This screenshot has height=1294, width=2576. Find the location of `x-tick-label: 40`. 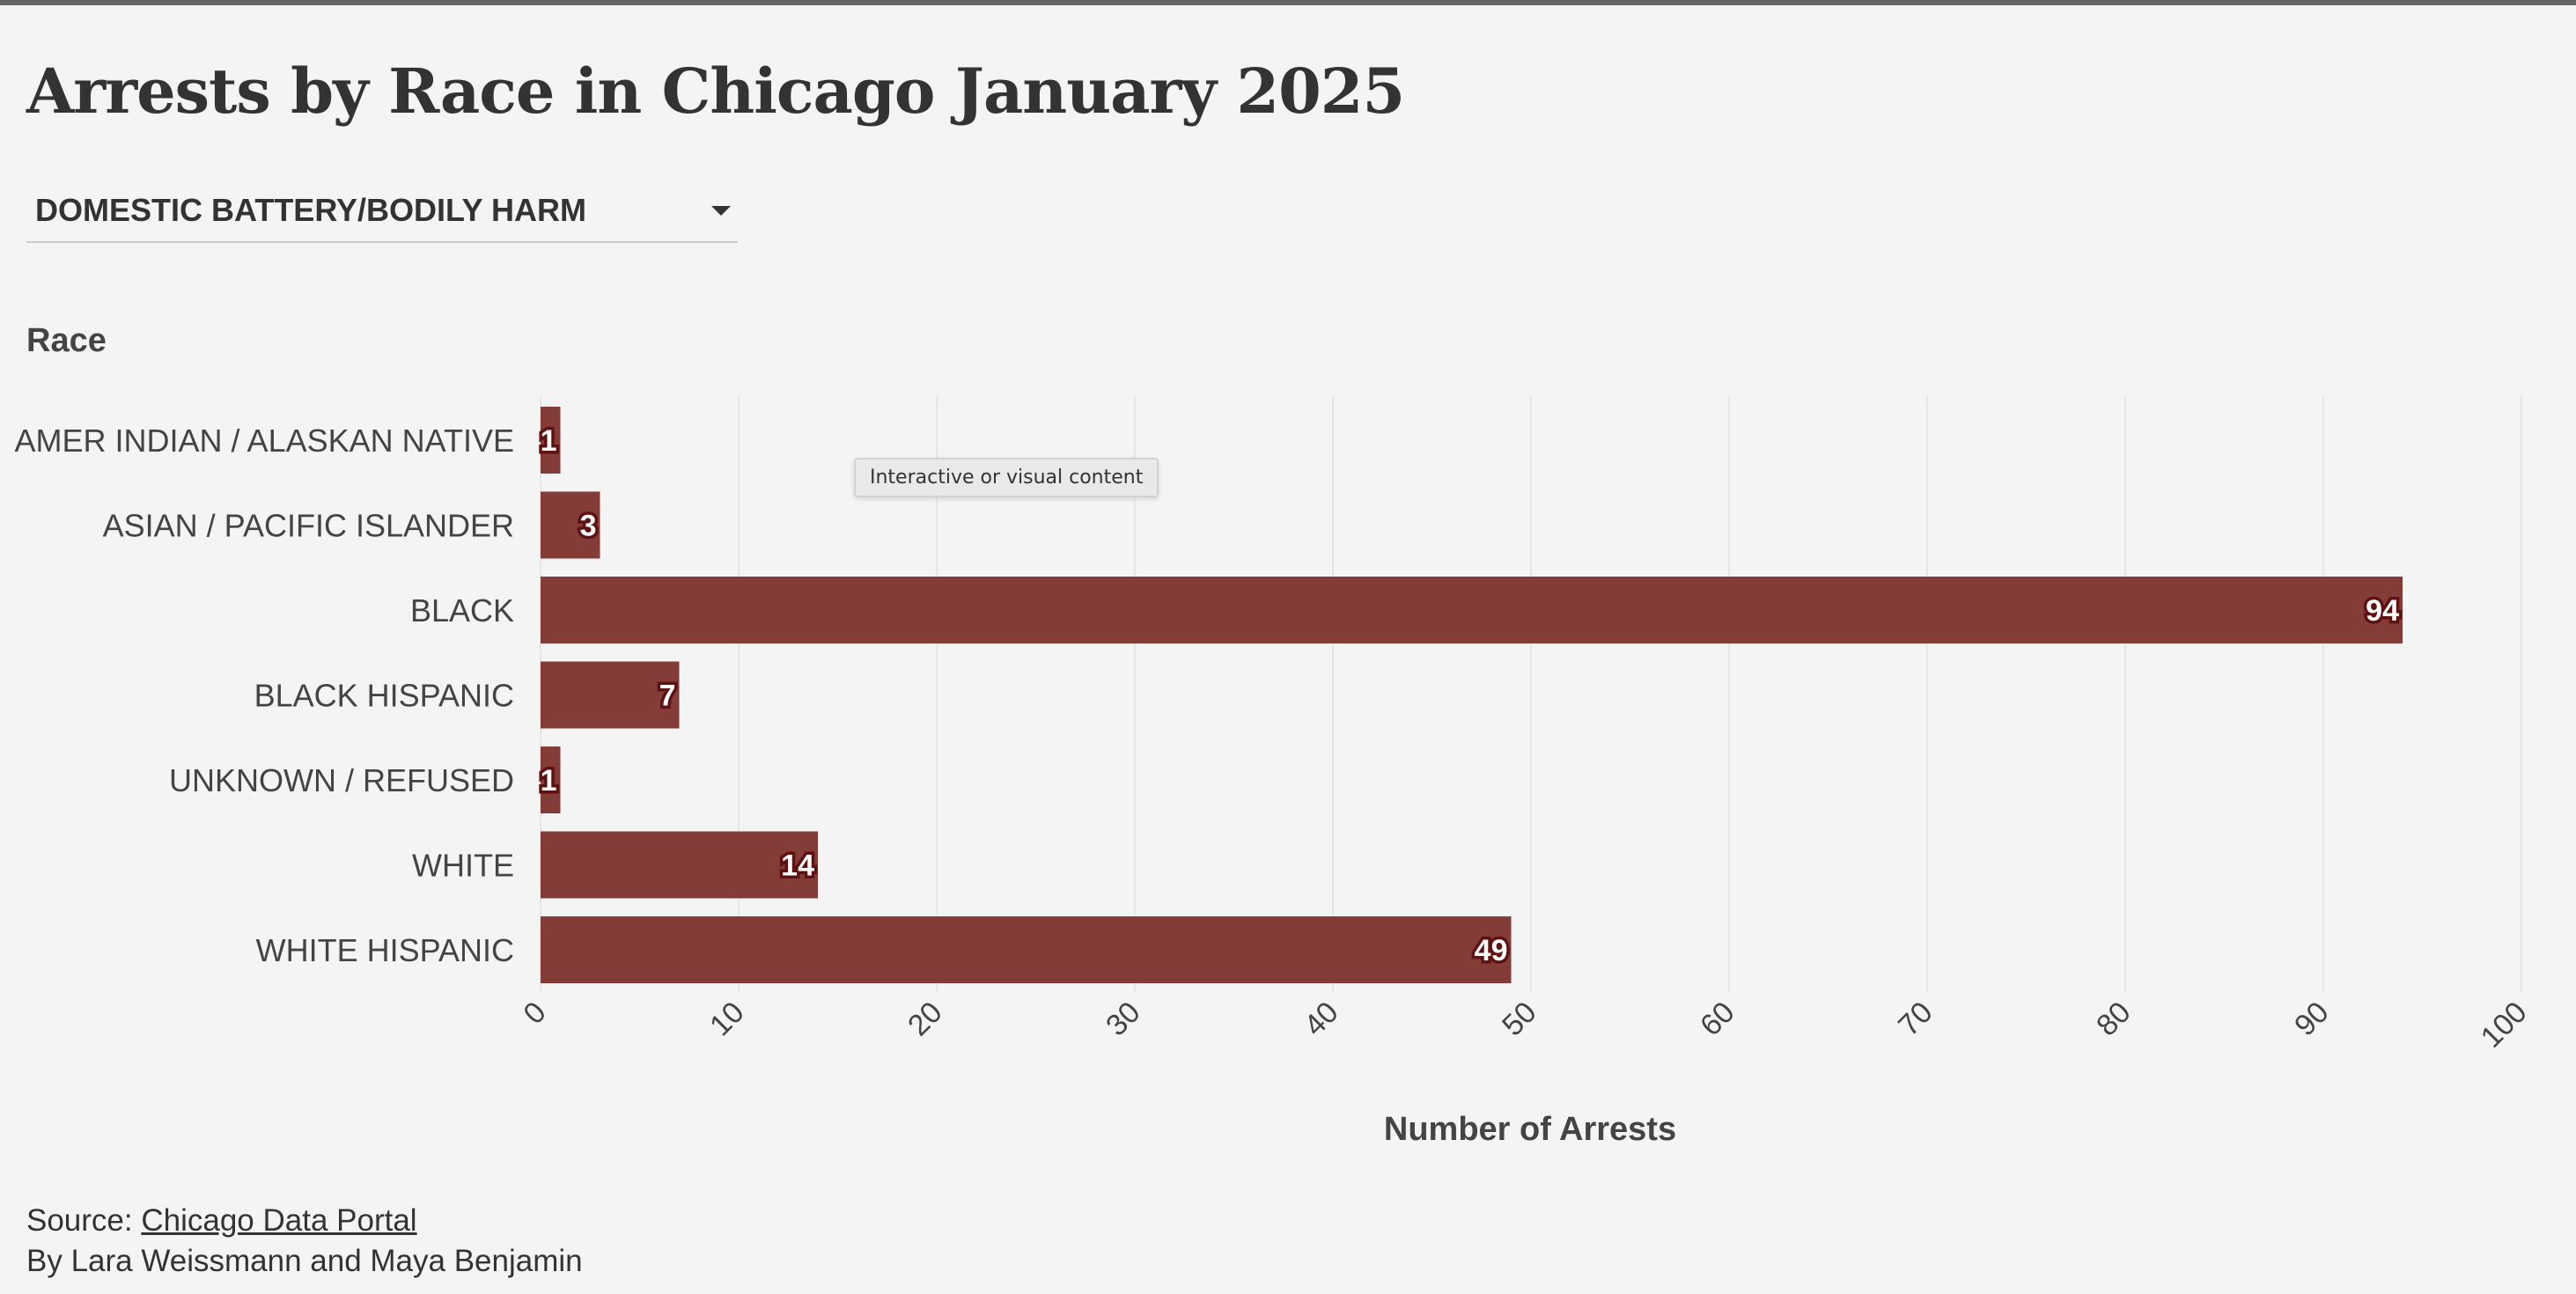

x-tick-label: 40 is located at coordinates (1322, 1020).